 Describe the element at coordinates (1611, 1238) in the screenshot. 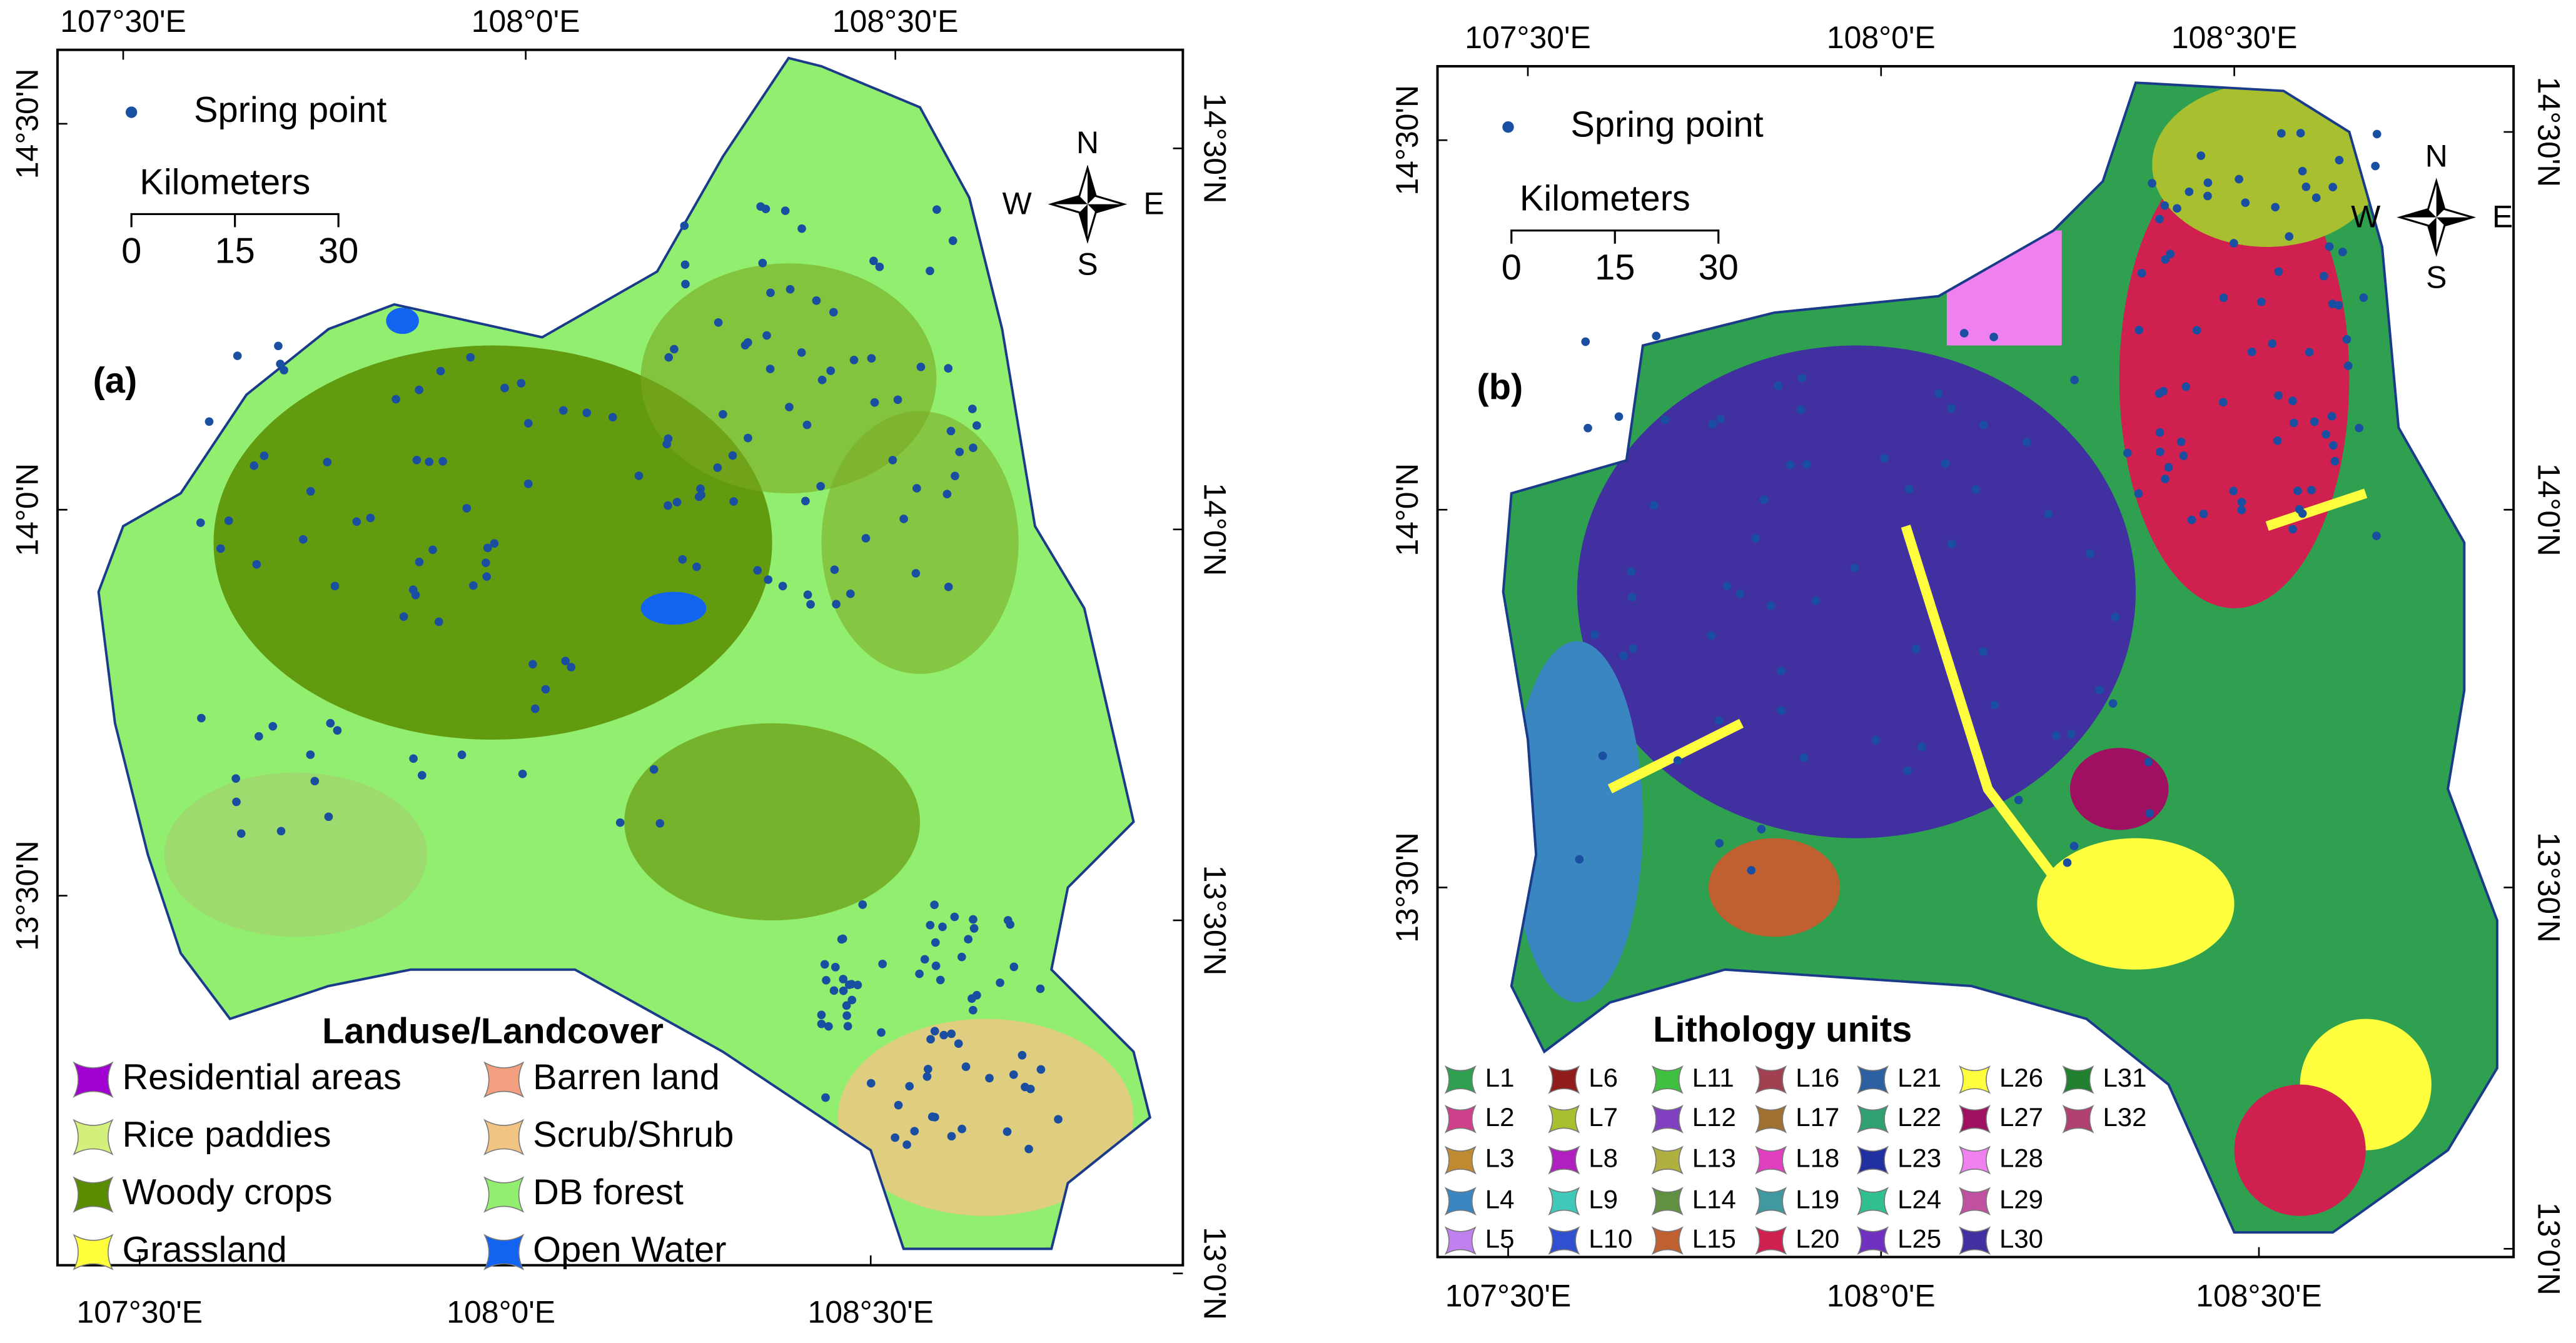

I see `legend-label: L10` at that location.